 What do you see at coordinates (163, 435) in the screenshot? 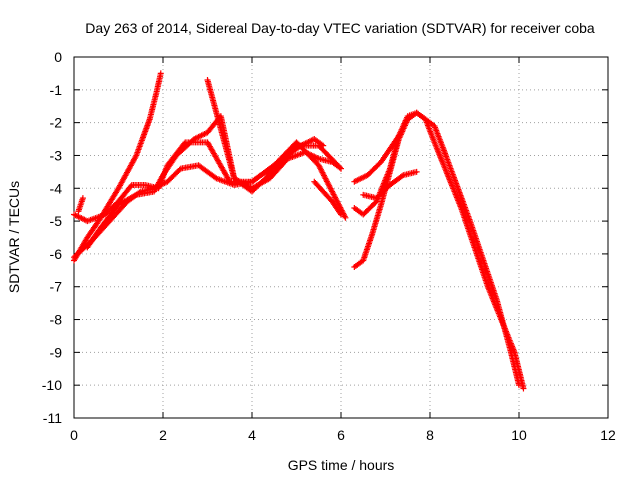
I see `x-tick-label: 2` at bounding box center [163, 435].